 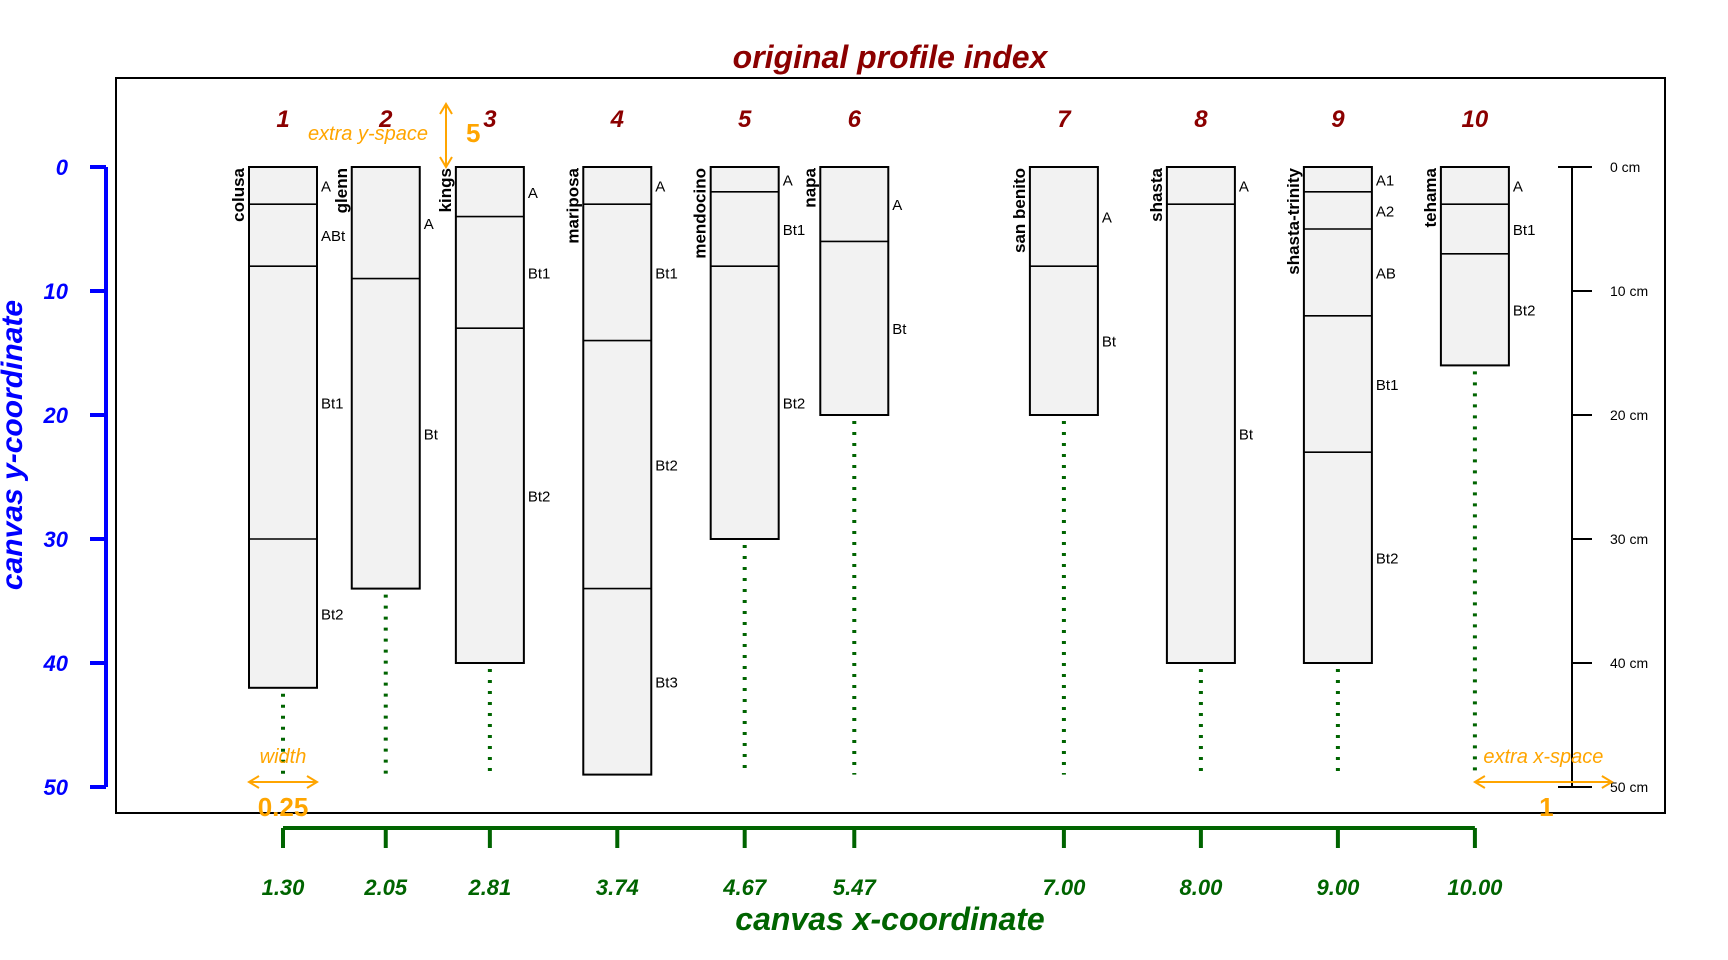 I want to click on x-tick-label: 5.47, so click(x=855, y=887).